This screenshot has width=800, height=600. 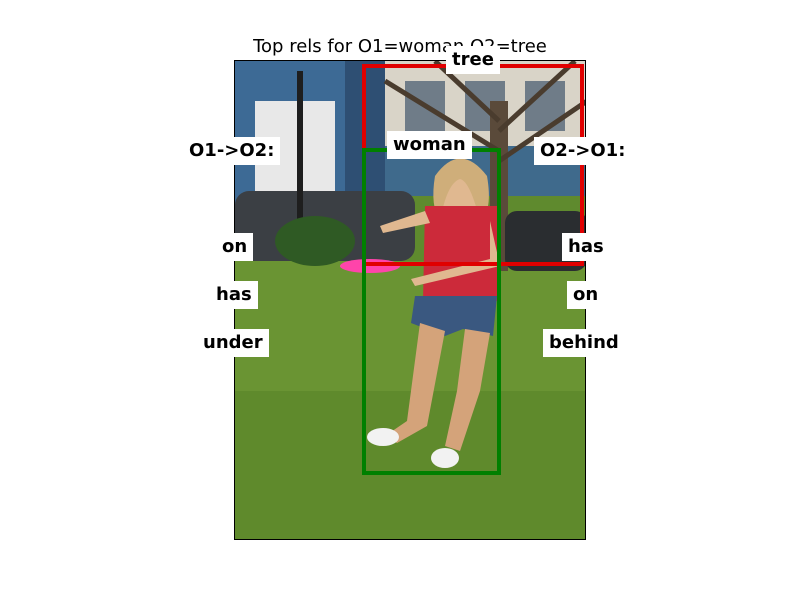 I want to click on o2-to-o1-relation-3: behind, so click(x=584, y=343).